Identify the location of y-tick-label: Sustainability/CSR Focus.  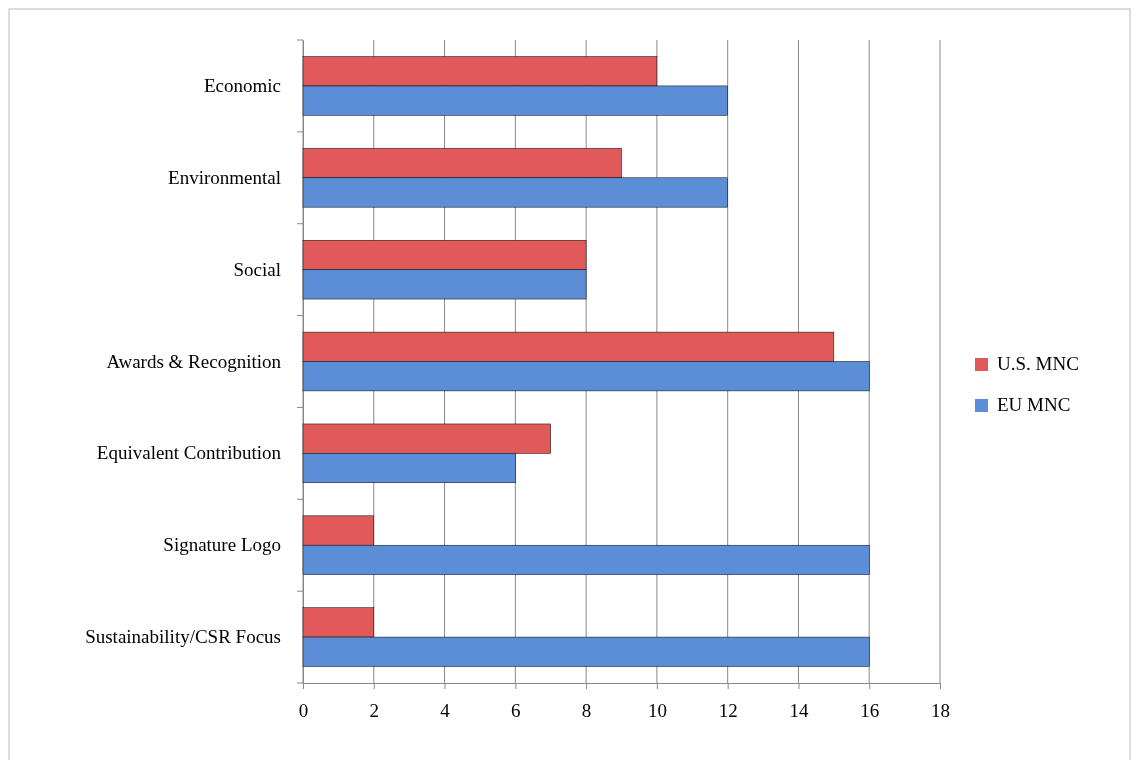
(183, 637).